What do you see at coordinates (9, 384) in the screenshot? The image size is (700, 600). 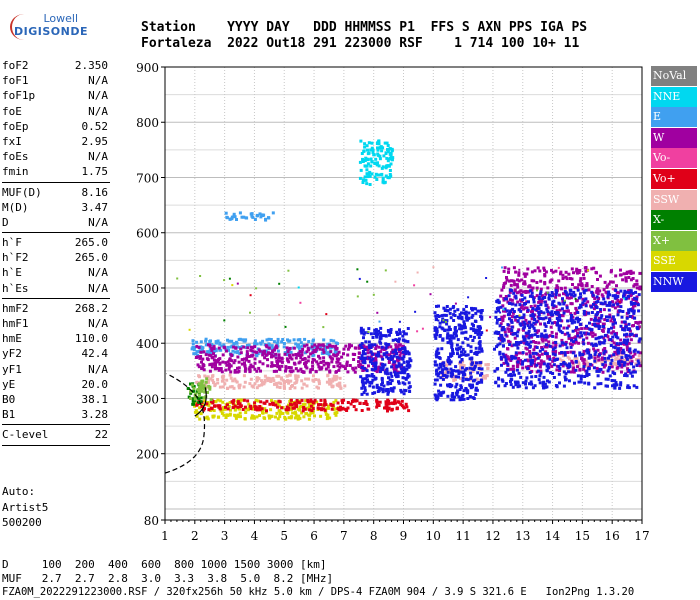 I see `param-name: yE` at bounding box center [9, 384].